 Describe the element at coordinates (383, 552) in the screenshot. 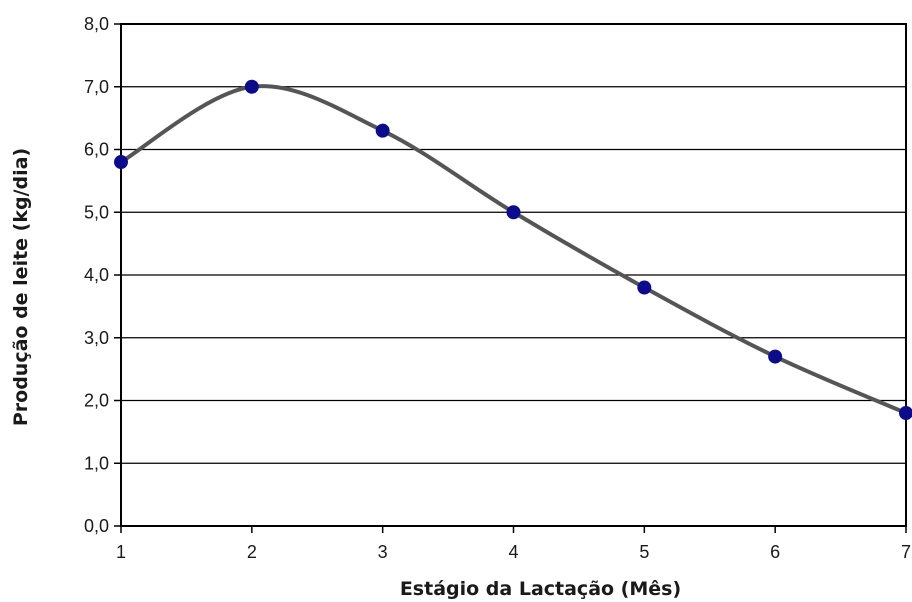

I see `x-tick-label: 3` at that location.